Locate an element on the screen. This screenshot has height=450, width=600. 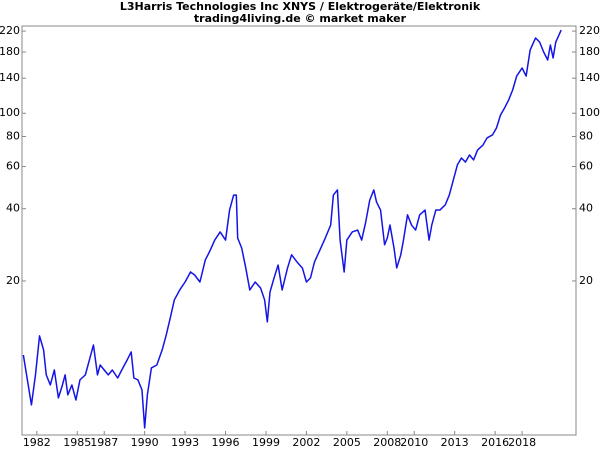
y-tick-label: 220 is located at coordinates (10, 30).